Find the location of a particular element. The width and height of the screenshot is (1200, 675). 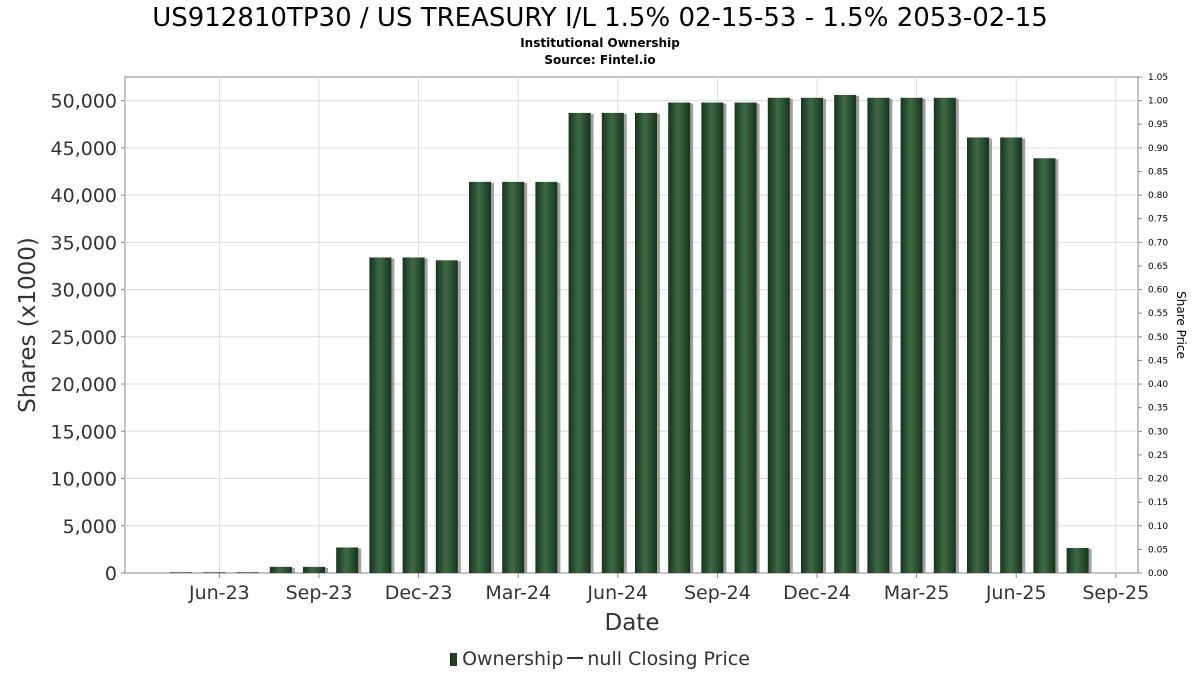

legend-ownership-label: Ownership is located at coordinates (513, 659).